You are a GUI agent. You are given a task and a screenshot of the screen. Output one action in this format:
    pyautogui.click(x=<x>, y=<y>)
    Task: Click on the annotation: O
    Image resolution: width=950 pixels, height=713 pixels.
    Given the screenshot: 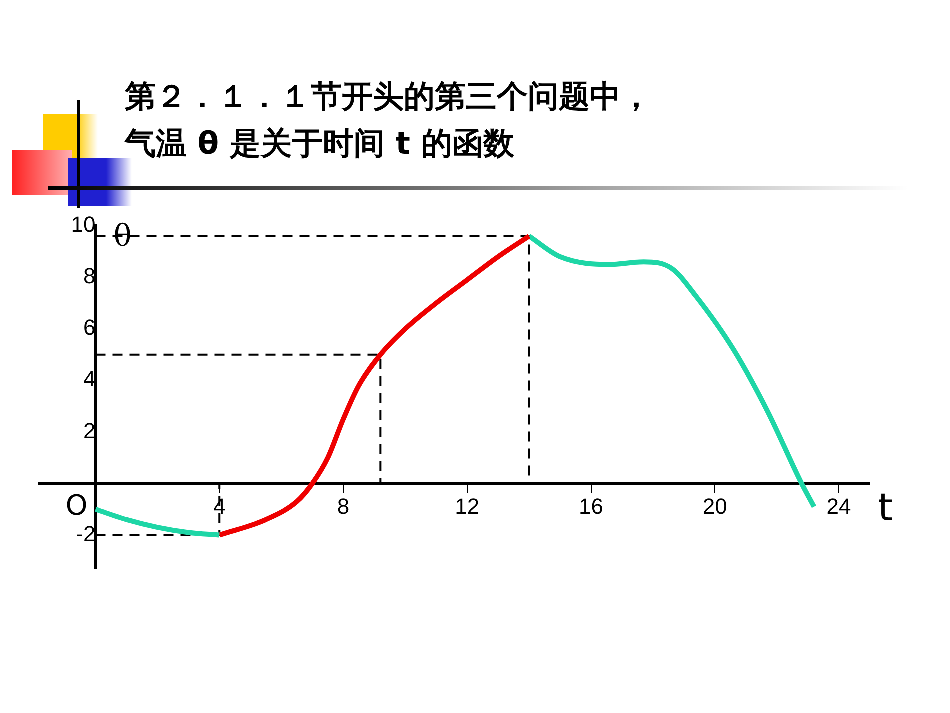 What is the action you would take?
    pyautogui.click(x=77, y=505)
    